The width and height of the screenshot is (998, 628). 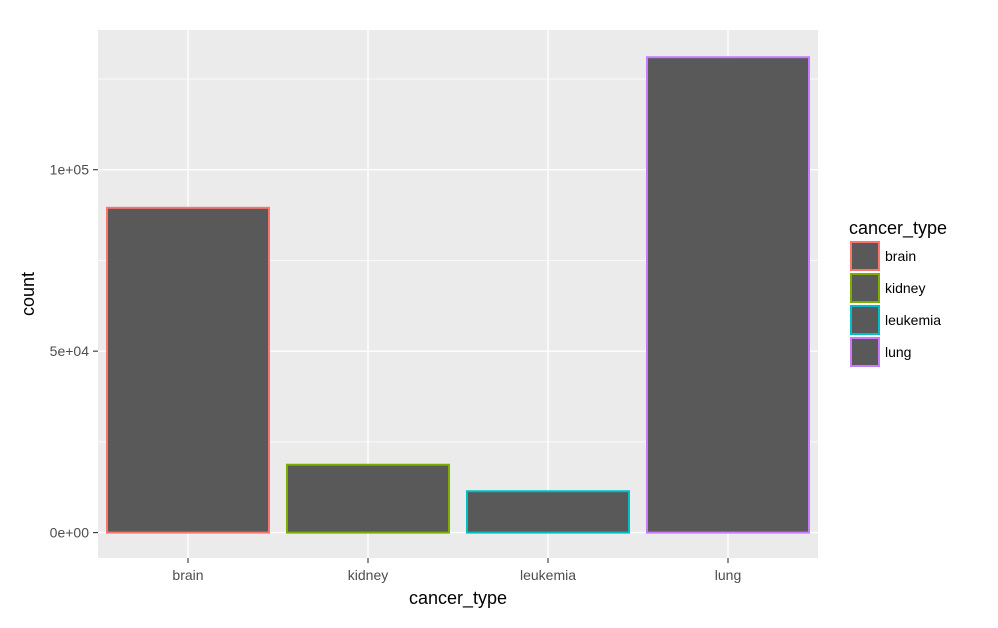 What do you see at coordinates (187, 575) in the screenshot?
I see `x-tick-label: brain` at bounding box center [187, 575].